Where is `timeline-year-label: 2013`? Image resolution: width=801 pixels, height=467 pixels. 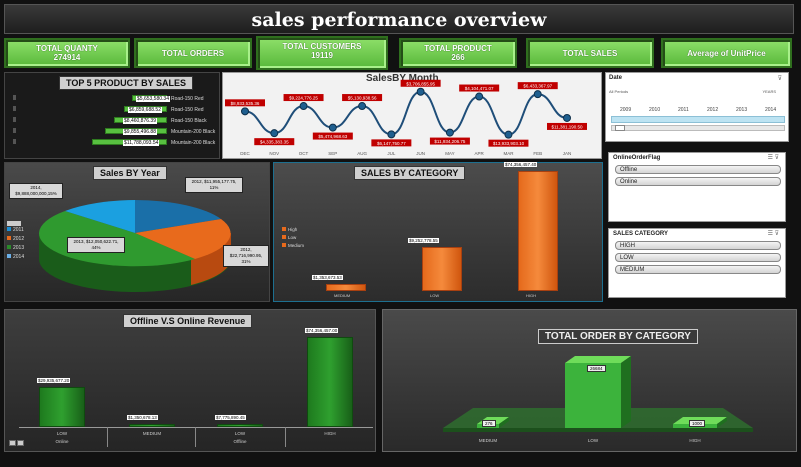
timeline-year-label: 2013 is located at coordinates (742, 110).